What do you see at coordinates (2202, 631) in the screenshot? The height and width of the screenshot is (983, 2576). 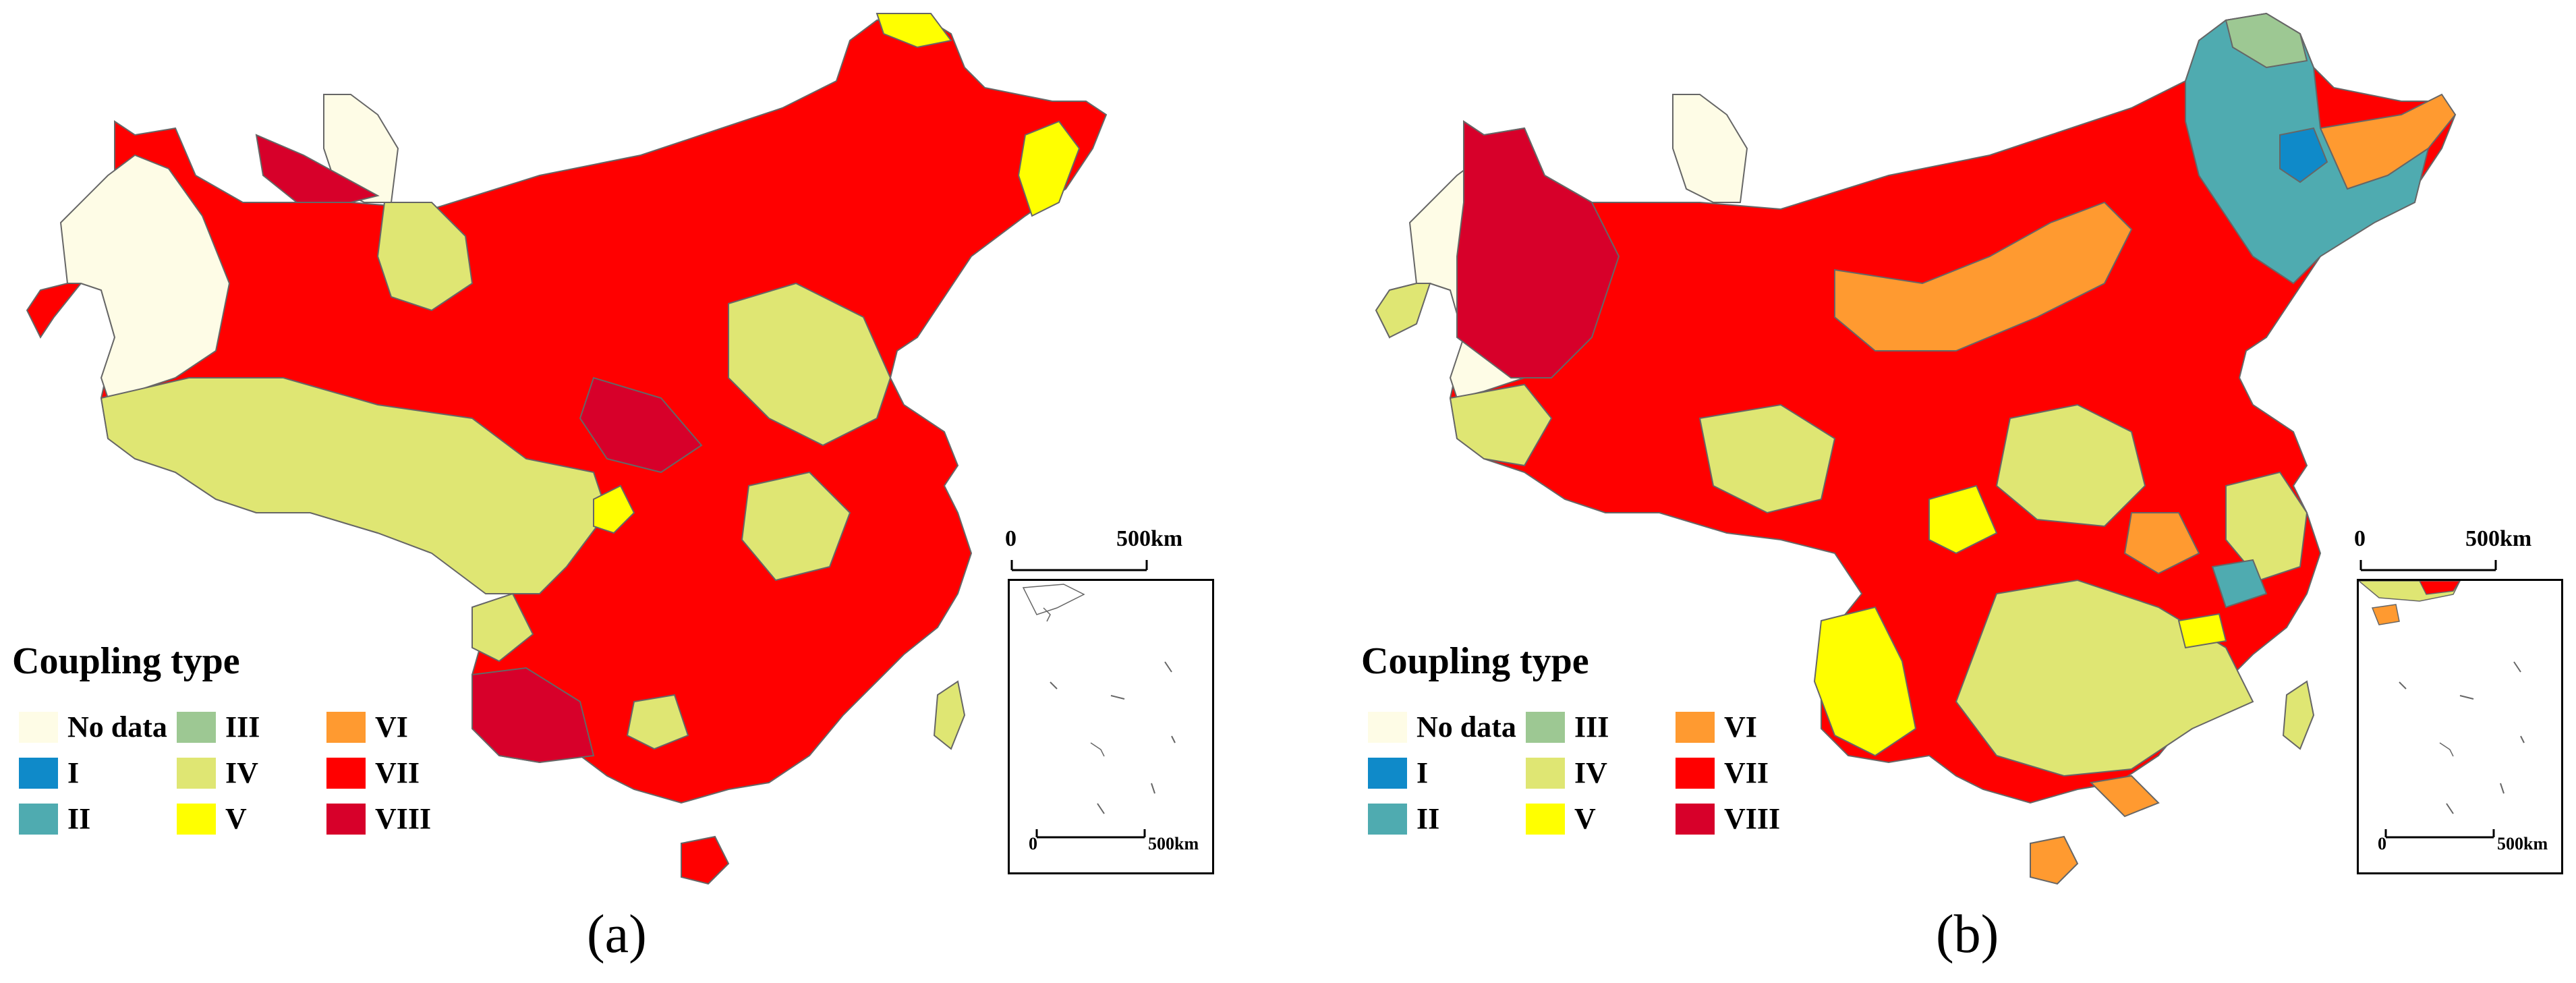 I see `region-v-e-b` at bounding box center [2202, 631].